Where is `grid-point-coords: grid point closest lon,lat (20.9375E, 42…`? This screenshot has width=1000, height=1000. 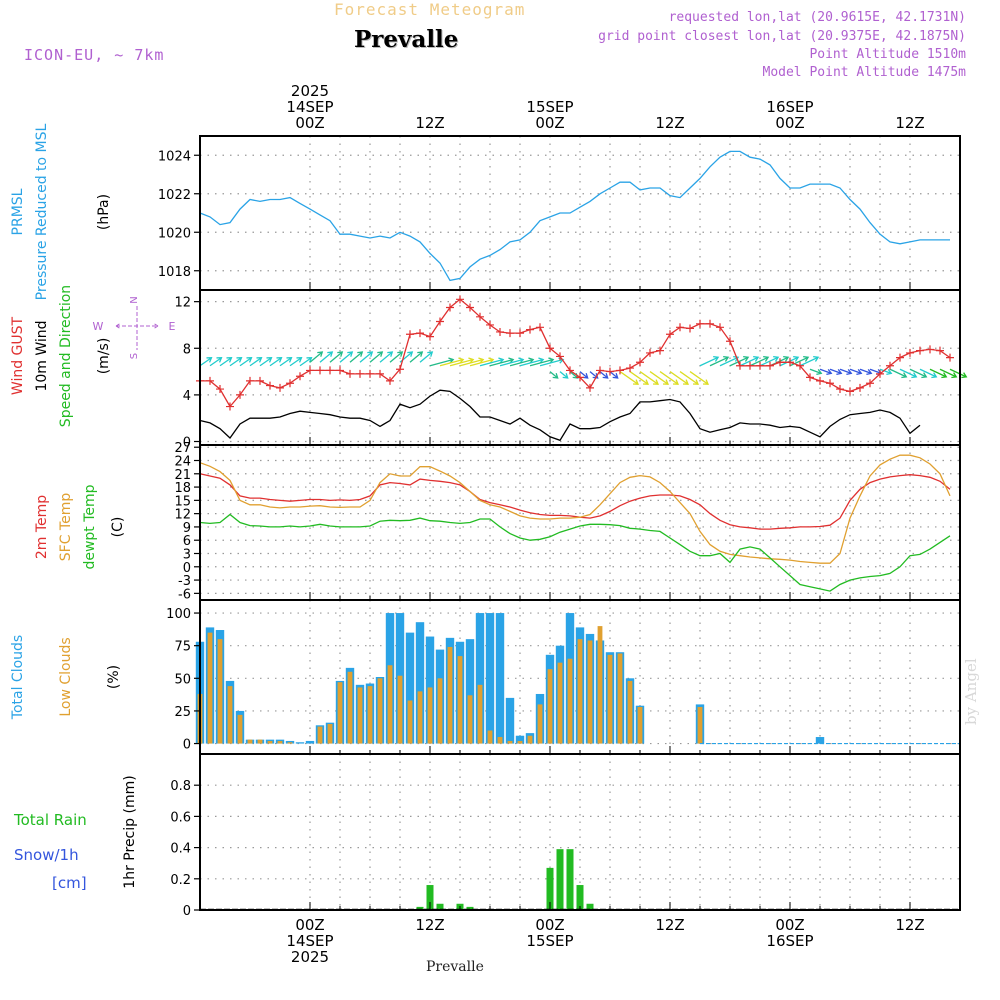
grid-point-coords: grid point closest lon,lat (20.9375E, 42… is located at coordinates (782, 36).